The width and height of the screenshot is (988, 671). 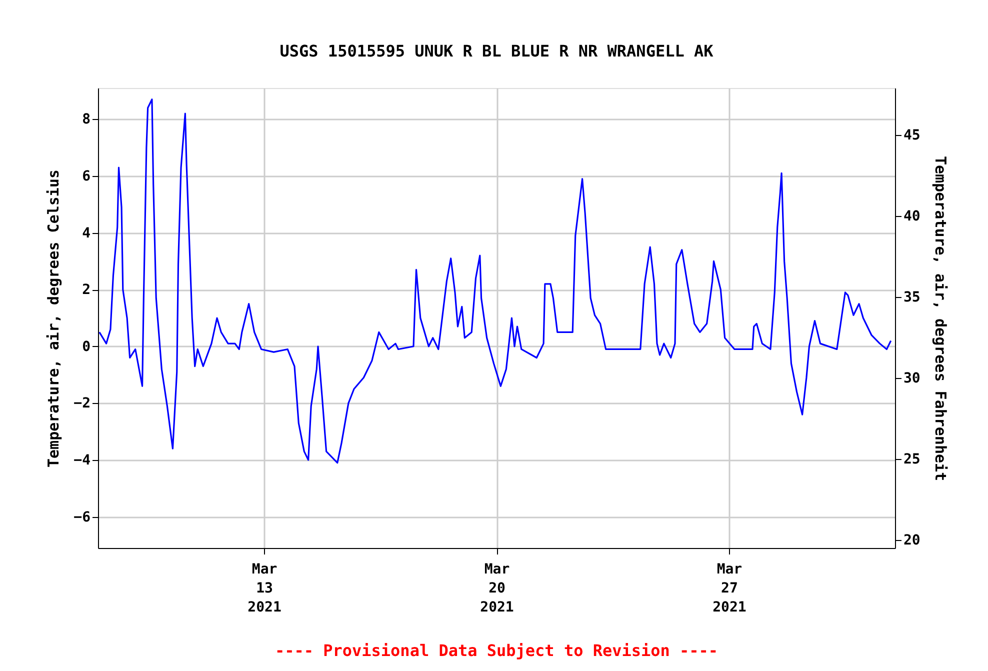 What do you see at coordinates (82, 517) in the screenshot?
I see `y-tick-label: −6` at bounding box center [82, 517].